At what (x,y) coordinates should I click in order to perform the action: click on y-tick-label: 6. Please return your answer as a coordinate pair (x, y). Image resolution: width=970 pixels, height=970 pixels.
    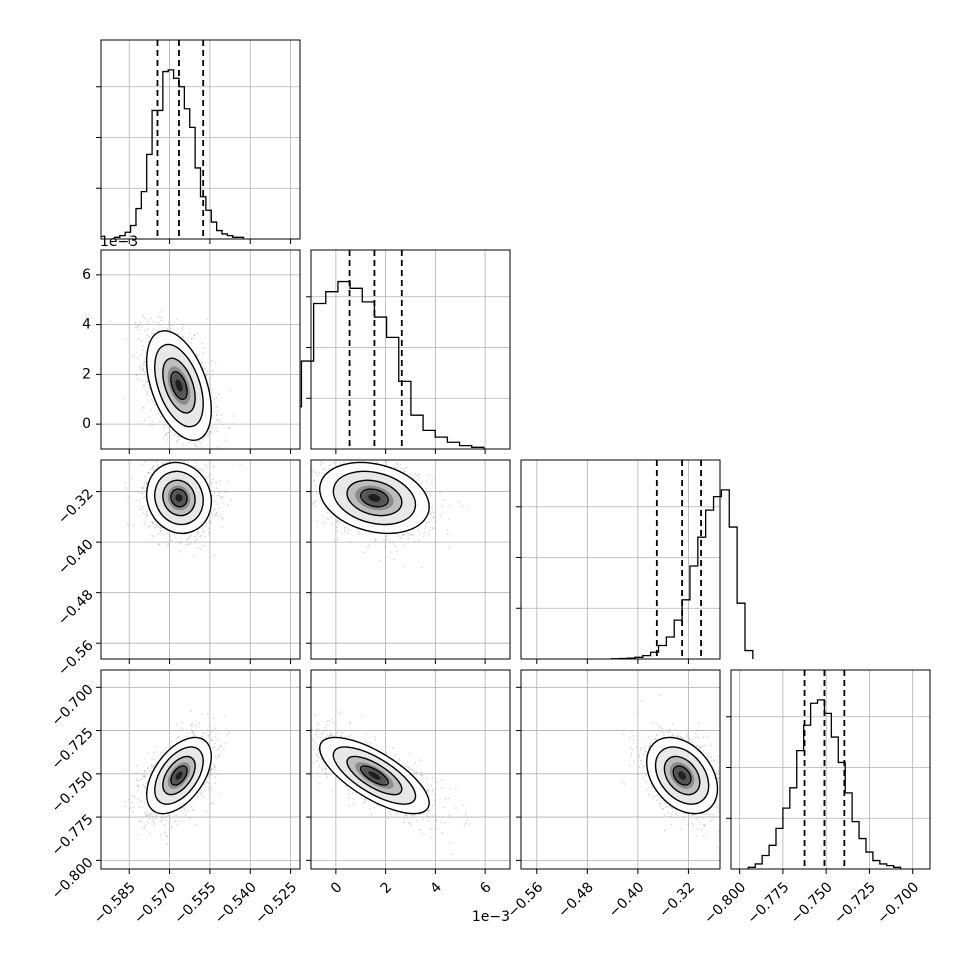
    Looking at the image, I should click on (86, 275).